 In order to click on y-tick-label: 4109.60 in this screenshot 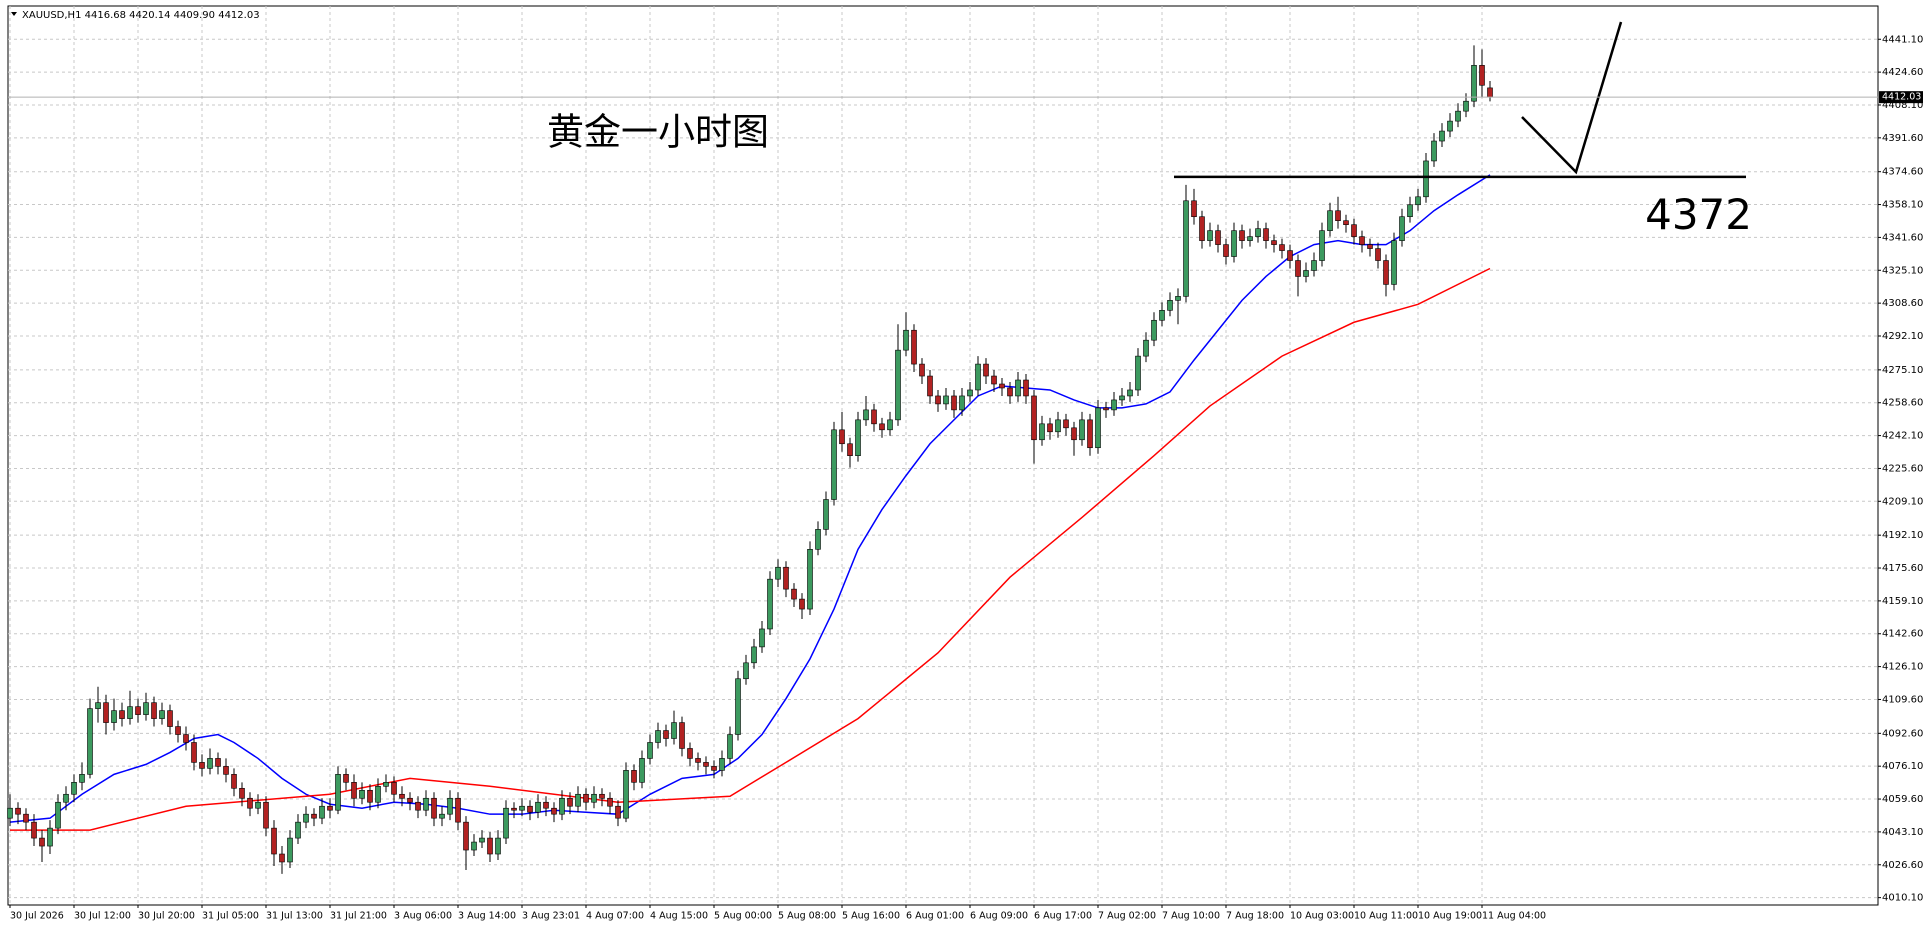, I will do `click(1902, 699)`.